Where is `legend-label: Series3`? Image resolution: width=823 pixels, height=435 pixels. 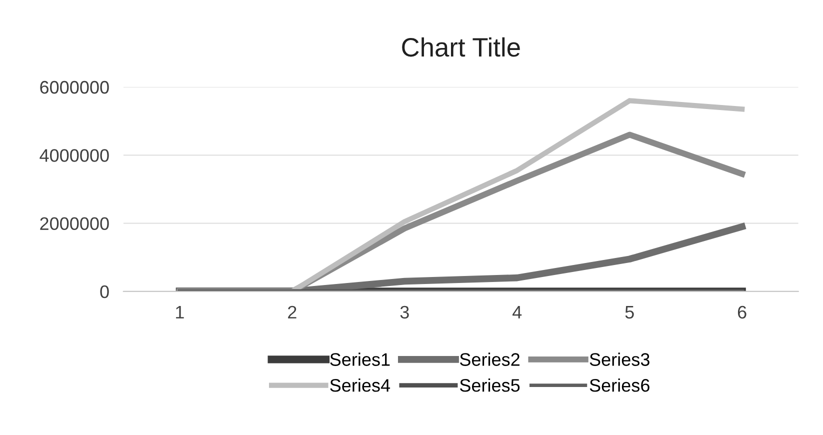 legend-label: Series3 is located at coordinates (620, 359).